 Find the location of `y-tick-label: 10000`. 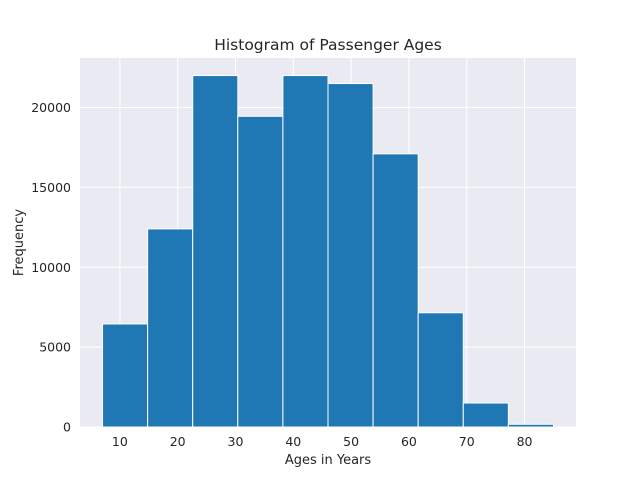

y-tick-label: 10000 is located at coordinates (51, 267).